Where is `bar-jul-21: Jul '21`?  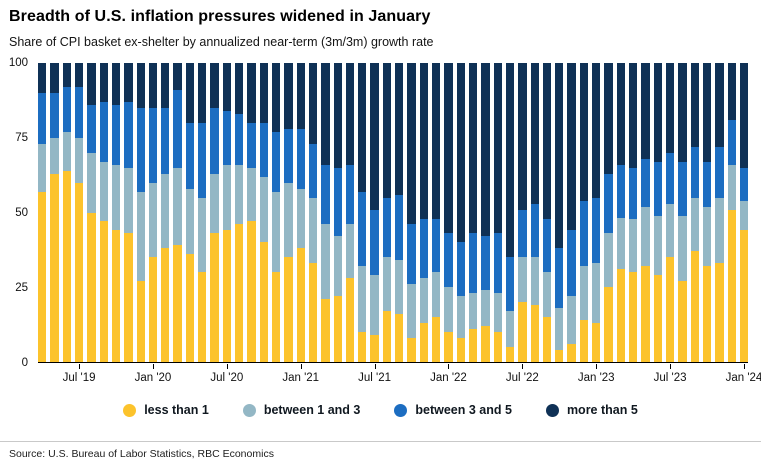
bar-jul-21: Jul '21 is located at coordinates (374, 223).